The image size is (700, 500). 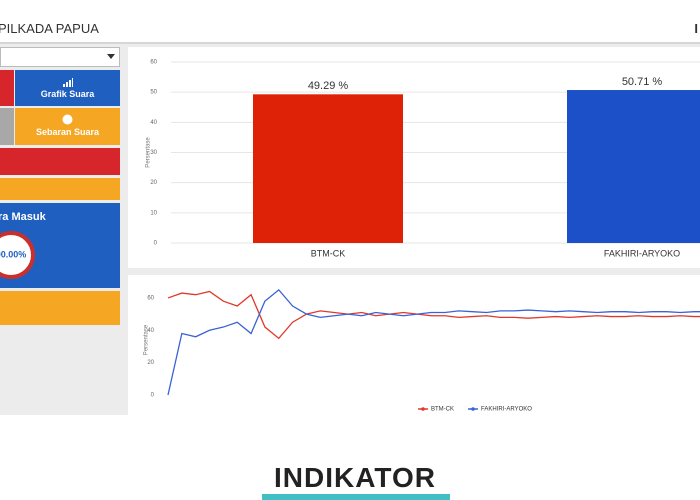 What do you see at coordinates (328, 253) in the screenshot?
I see `x-tick-label: BTM-CK` at bounding box center [328, 253].